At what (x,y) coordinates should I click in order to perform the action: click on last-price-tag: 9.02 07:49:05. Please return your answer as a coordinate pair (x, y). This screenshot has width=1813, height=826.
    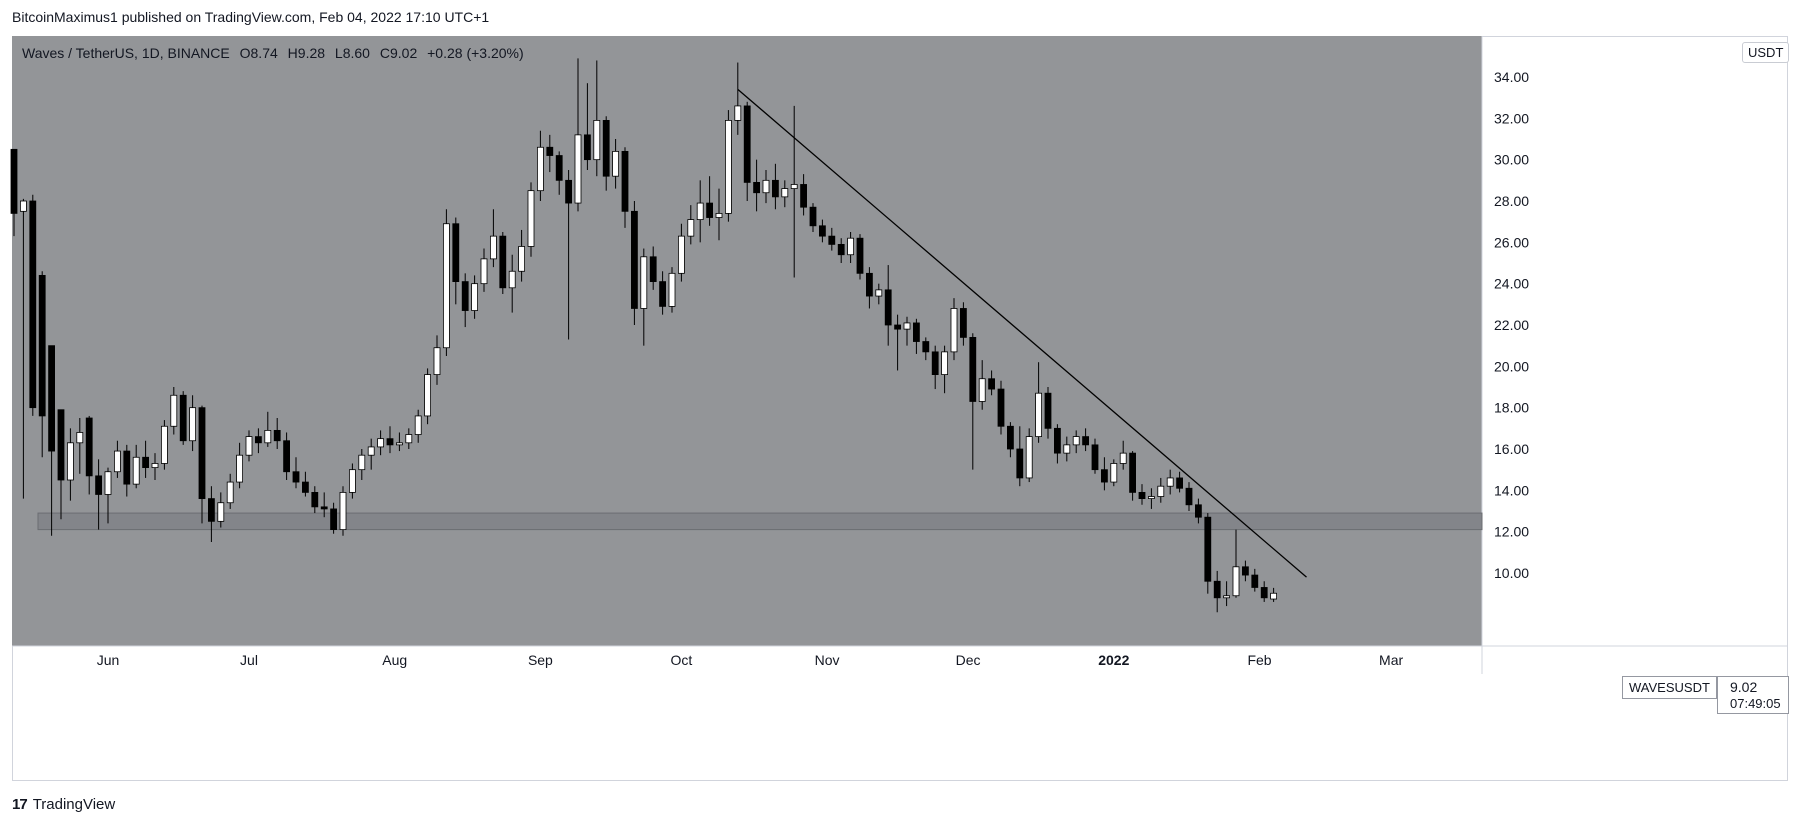
    Looking at the image, I should click on (1753, 695).